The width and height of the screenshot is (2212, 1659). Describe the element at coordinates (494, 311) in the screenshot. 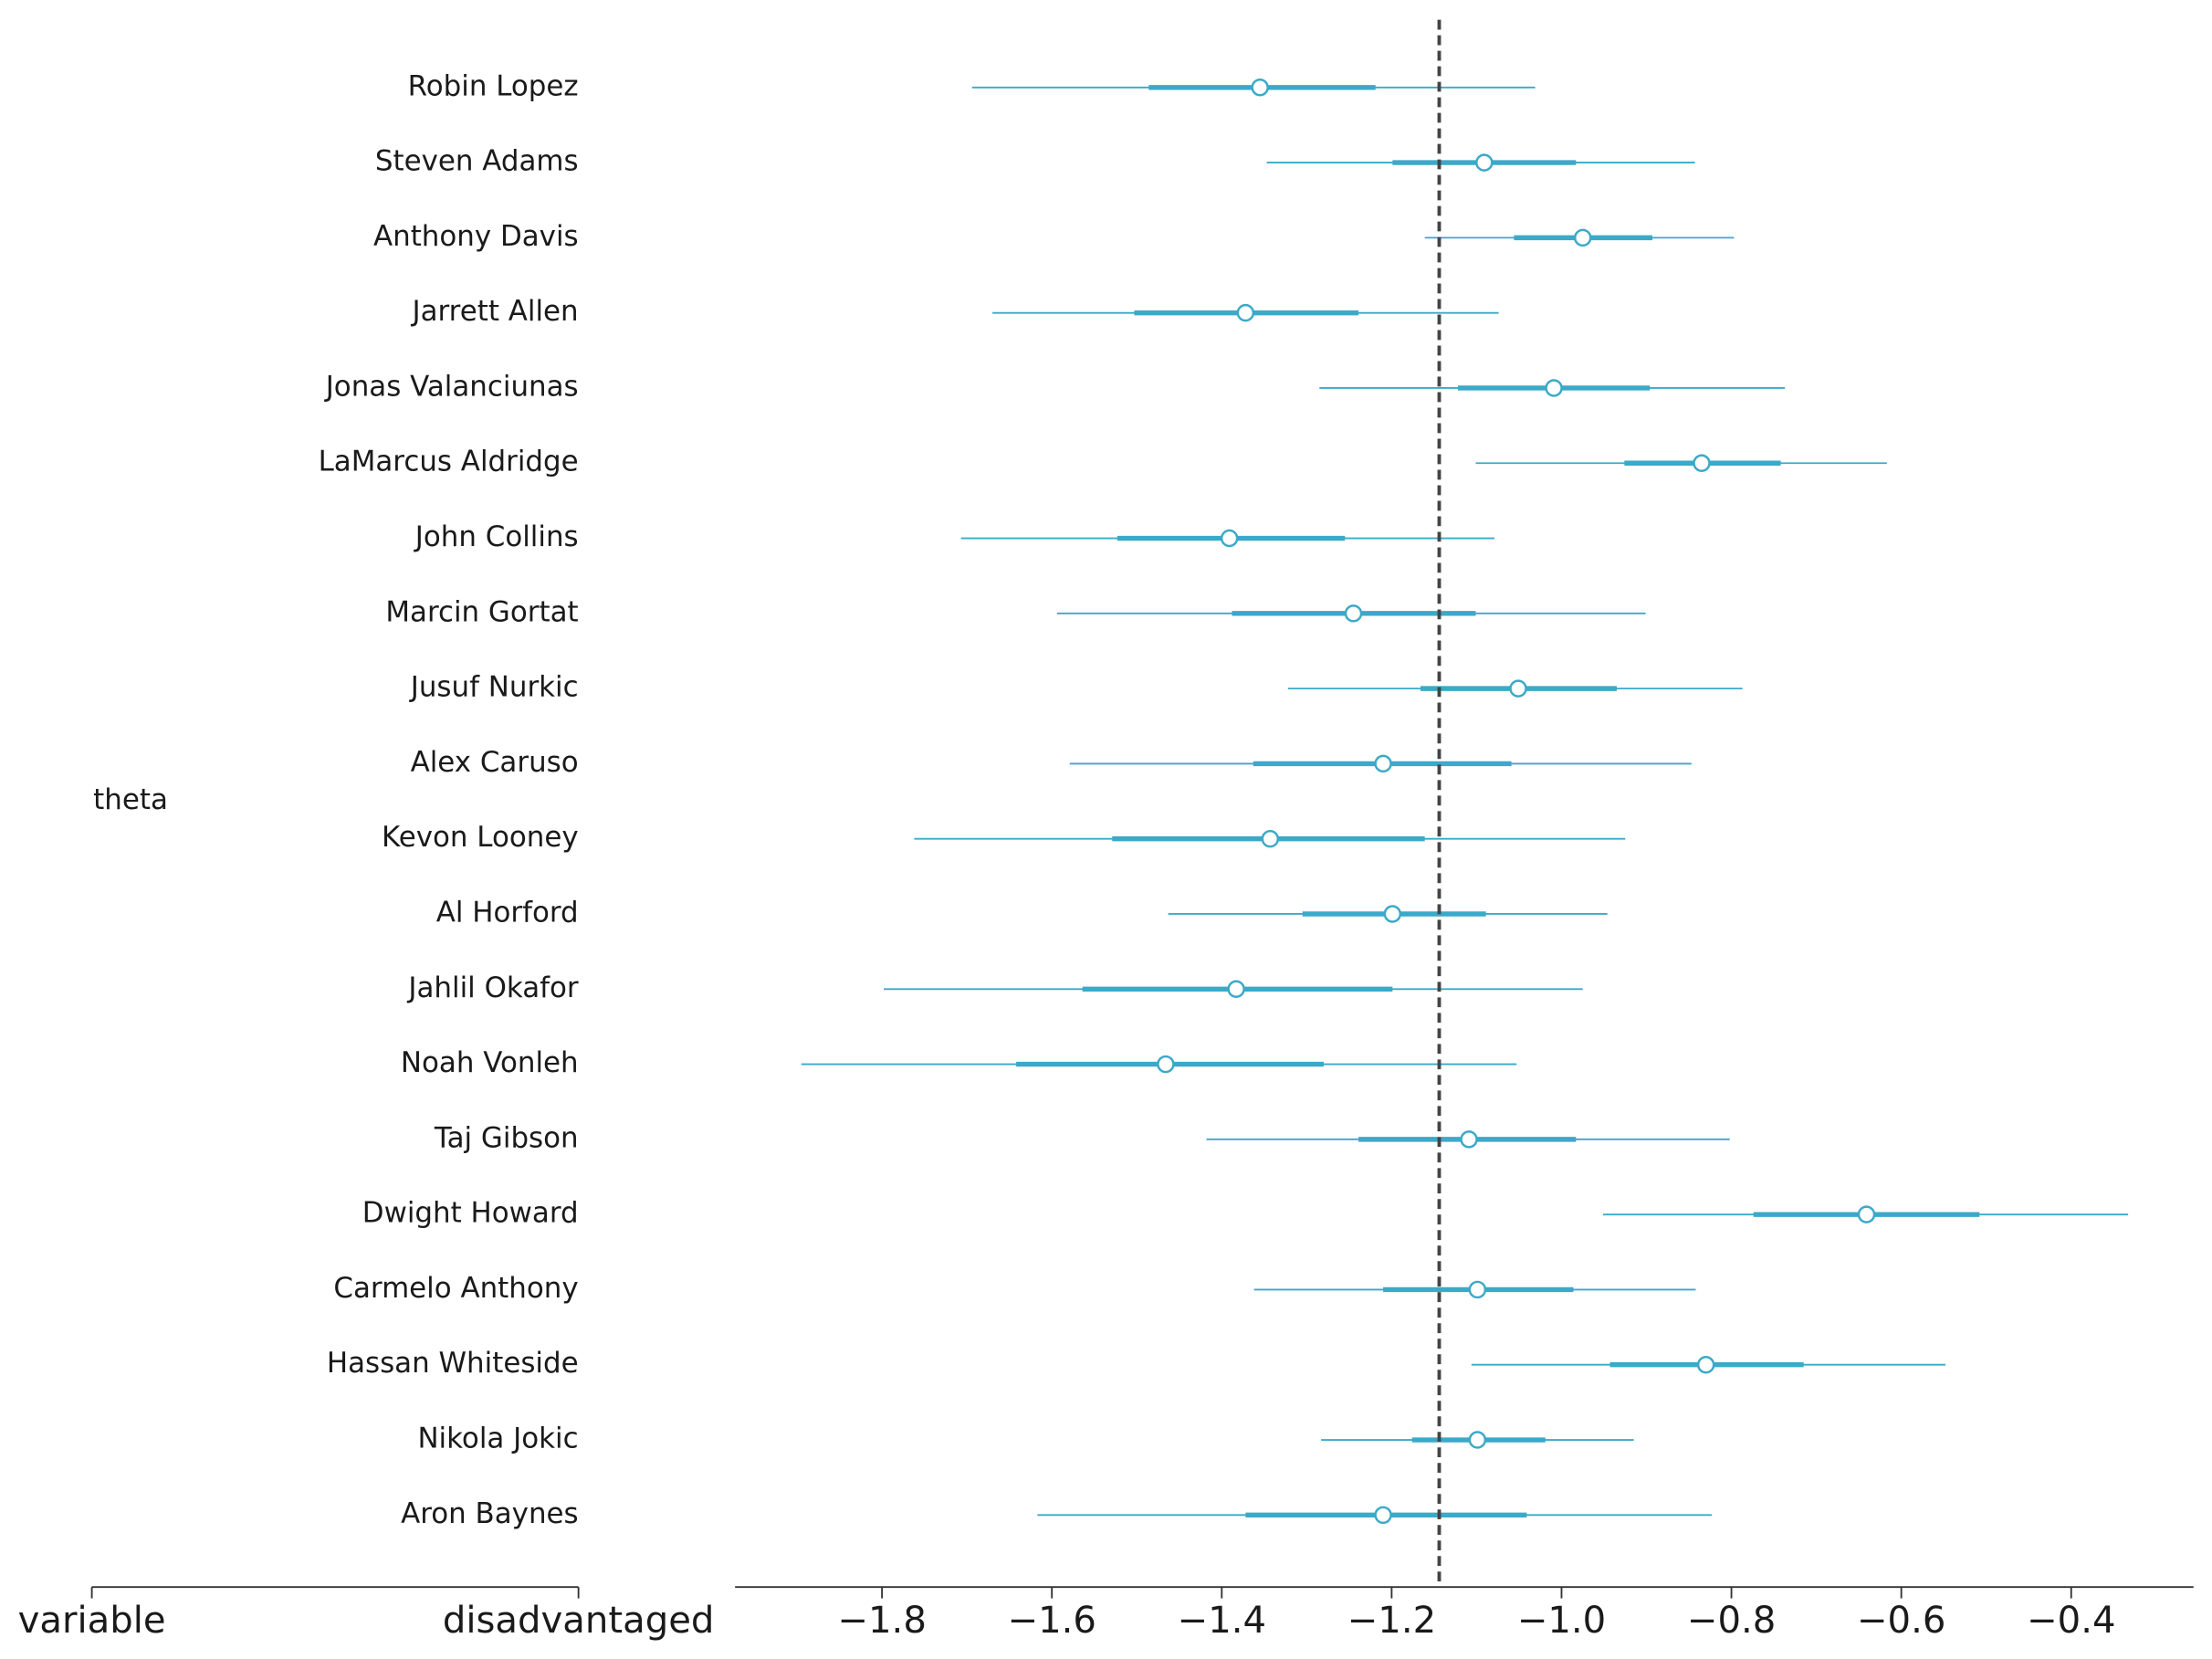

I see `row-label: Jarrett Allen` at that location.